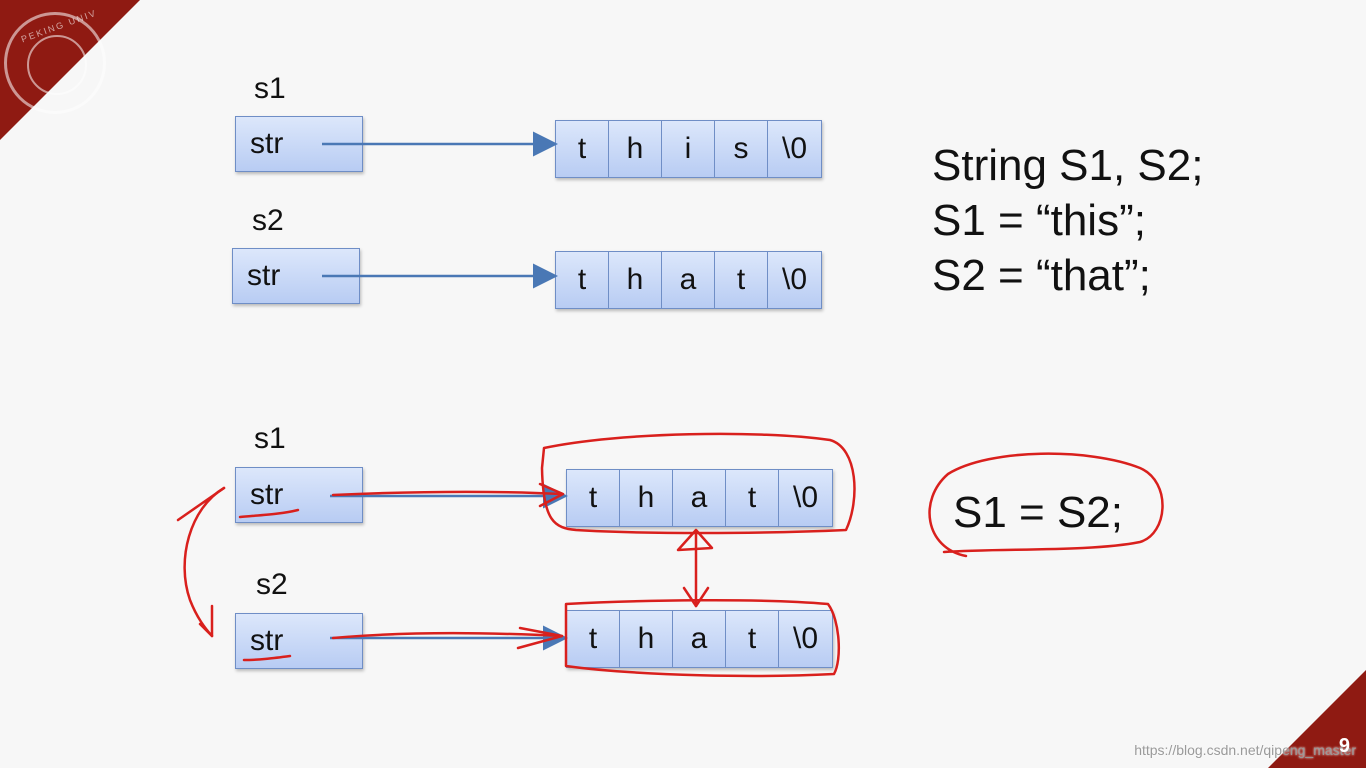 This screenshot has height=768, width=1366. I want to click on code-line: S2 = “that”;, so click(1041, 275).